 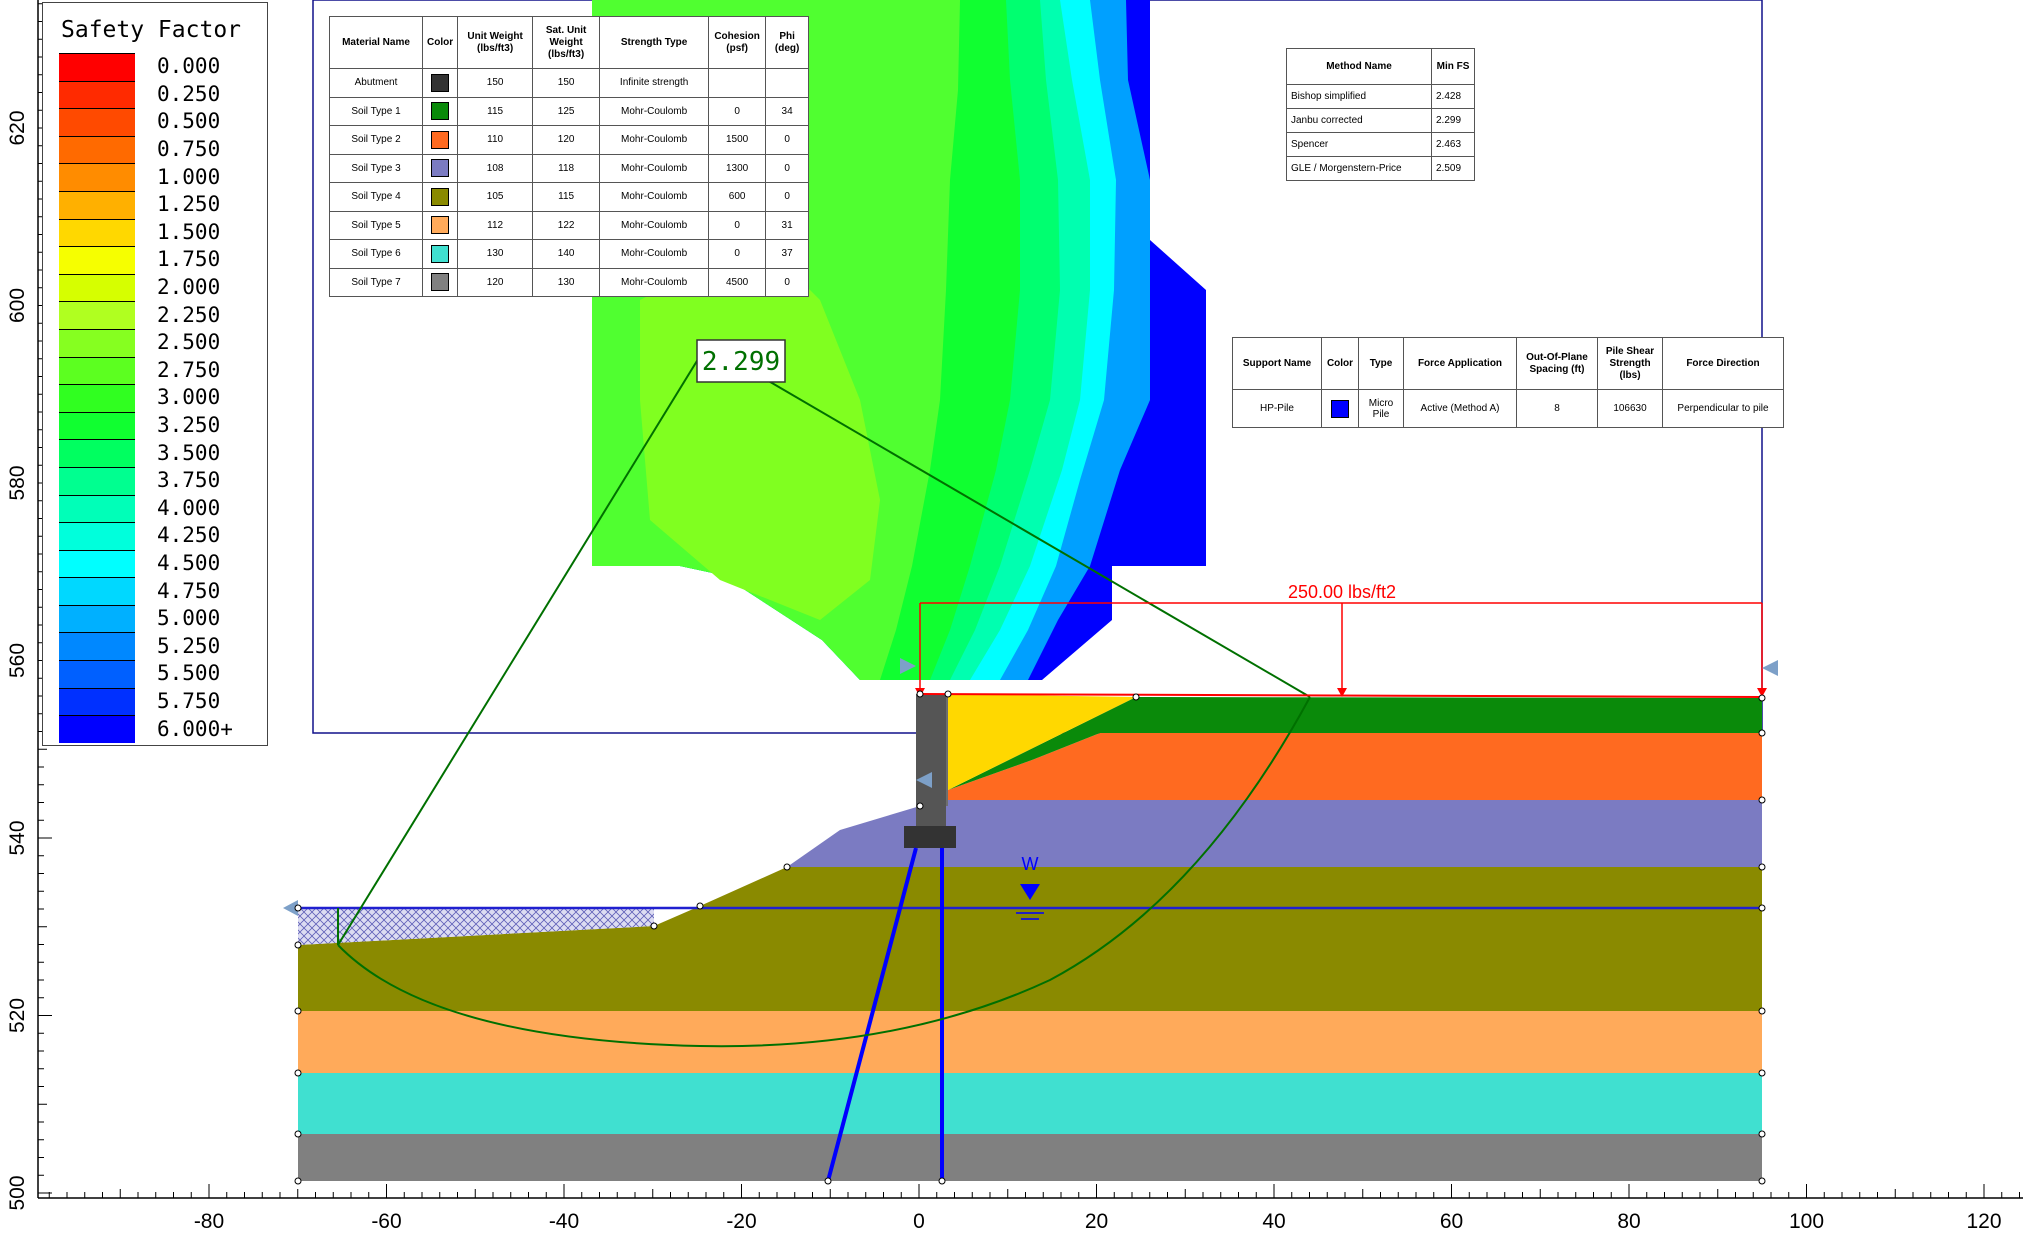 What do you see at coordinates (146, 94) in the screenshot?
I see `legend-item: 0.250` at bounding box center [146, 94].